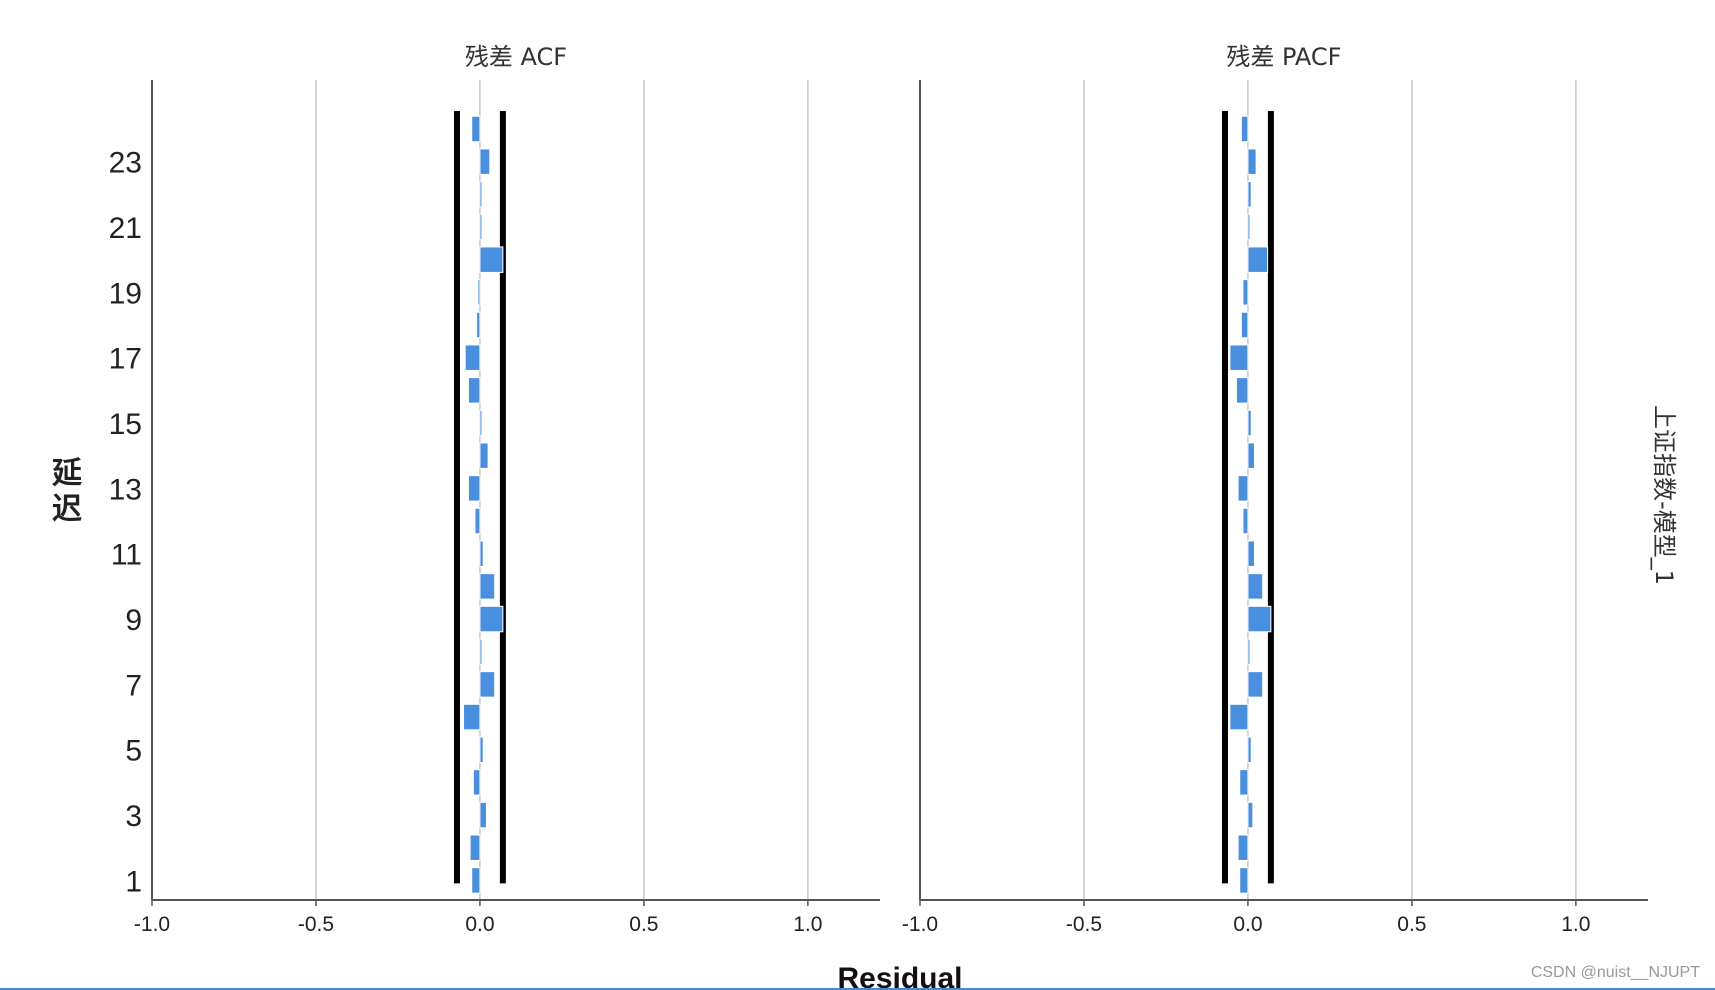 The width and height of the screenshot is (1715, 990). Describe the element at coordinates (133, 751) in the screenshot. I see `y-tick-label: 5` at that location.